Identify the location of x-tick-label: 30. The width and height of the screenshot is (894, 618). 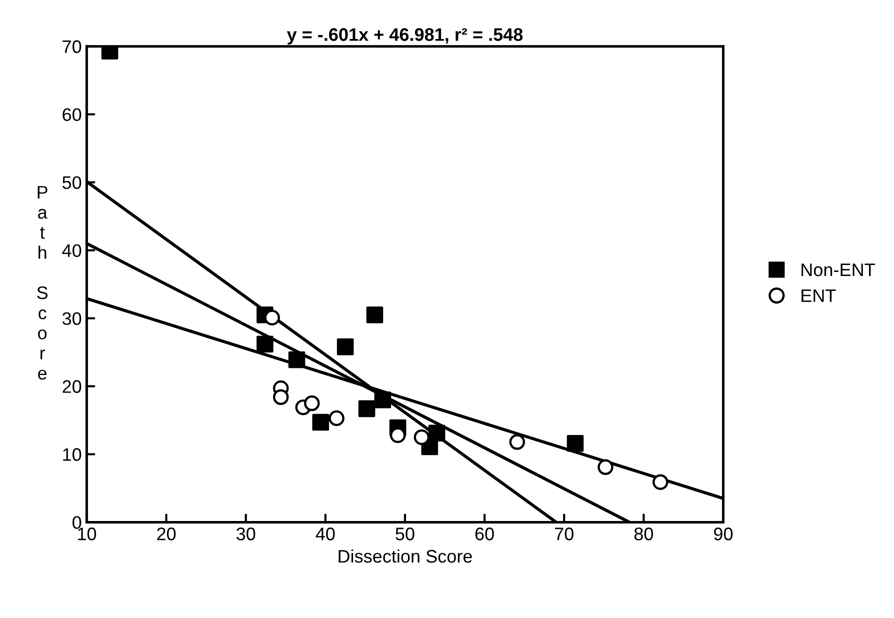
(246, 534).